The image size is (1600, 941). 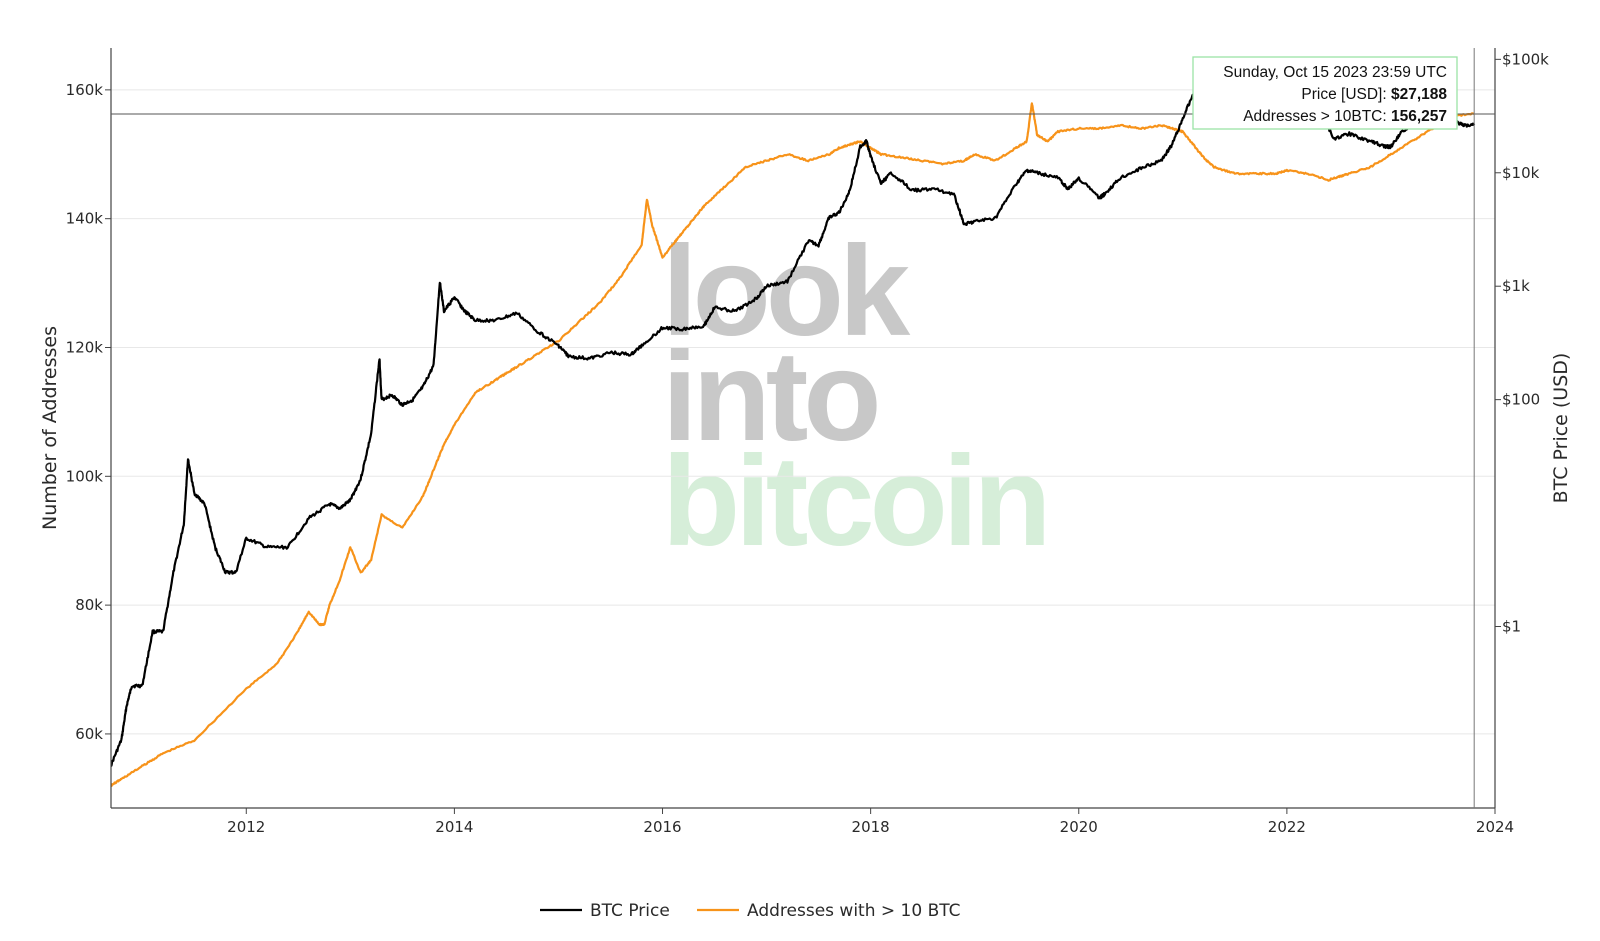 I want to click on legend-item-addresses: Addresses with > 10 BTC, so click(x=829, y=911).